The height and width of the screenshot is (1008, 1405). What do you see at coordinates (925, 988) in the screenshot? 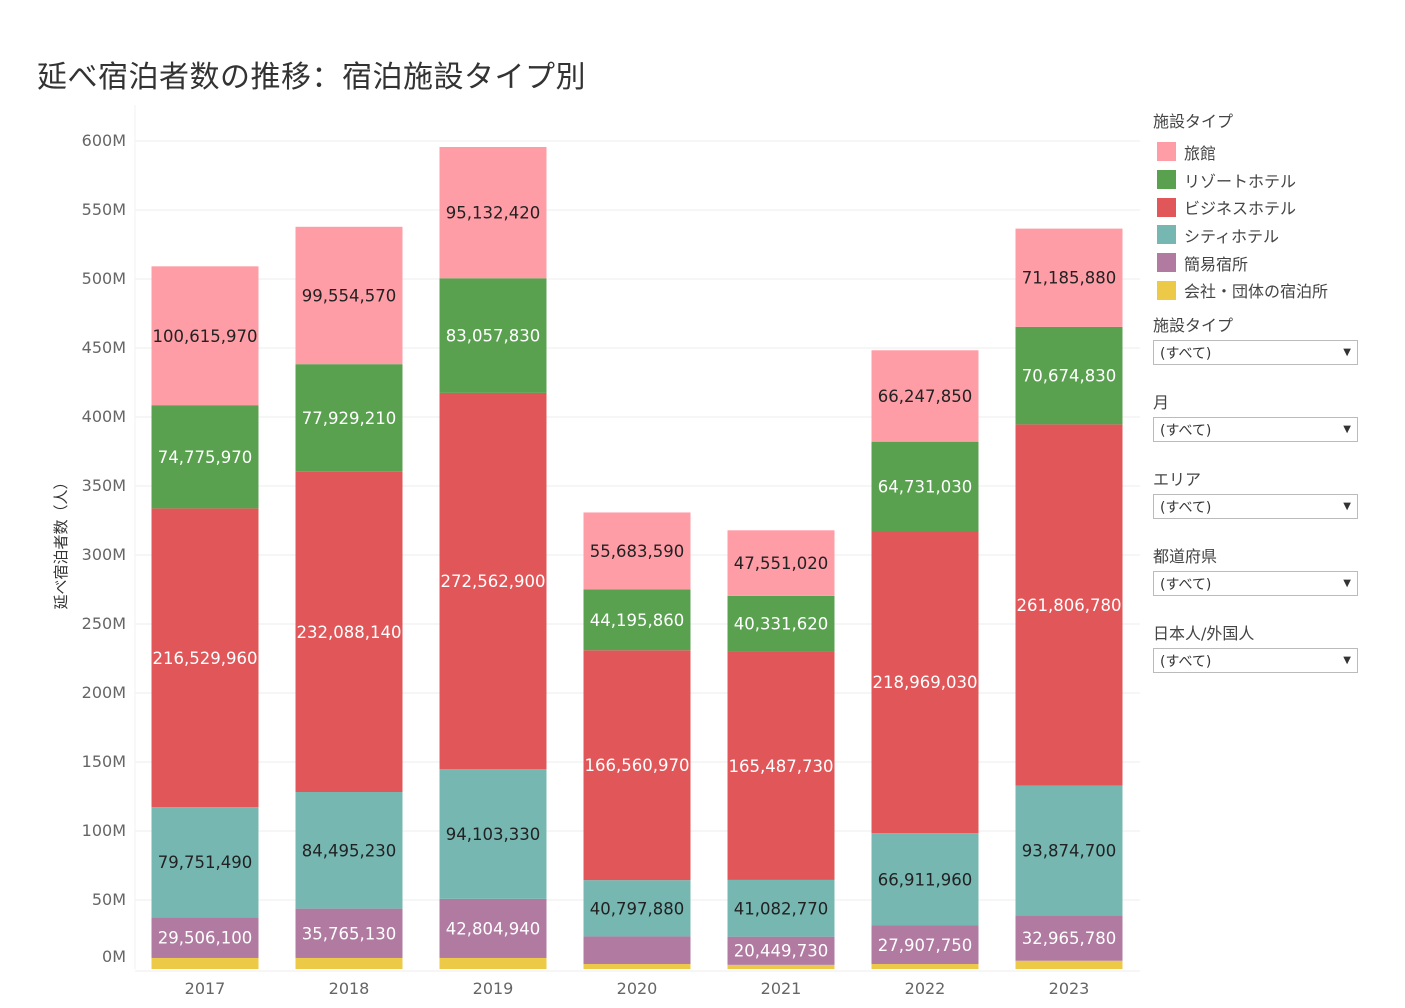
I see `x-tick-label: 2022` at bounding box center [925, 988].